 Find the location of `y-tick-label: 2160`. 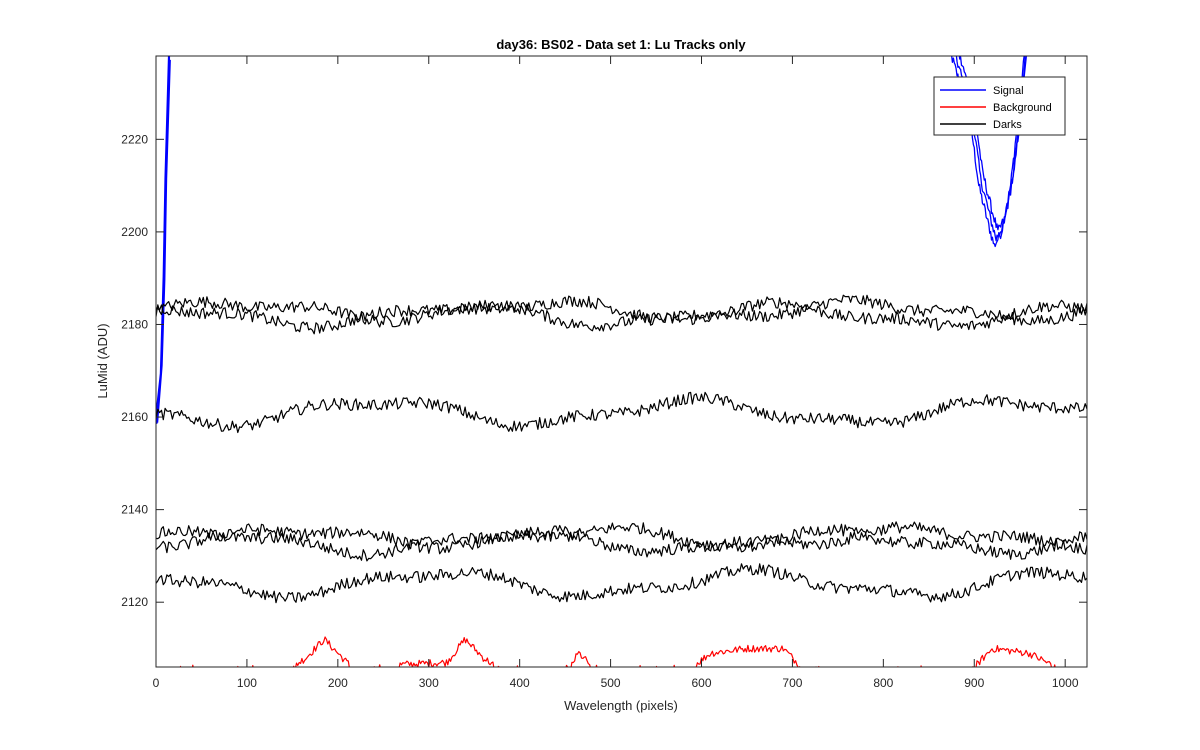

y-tick-label: 2160 is located at coordinates (134, 417).